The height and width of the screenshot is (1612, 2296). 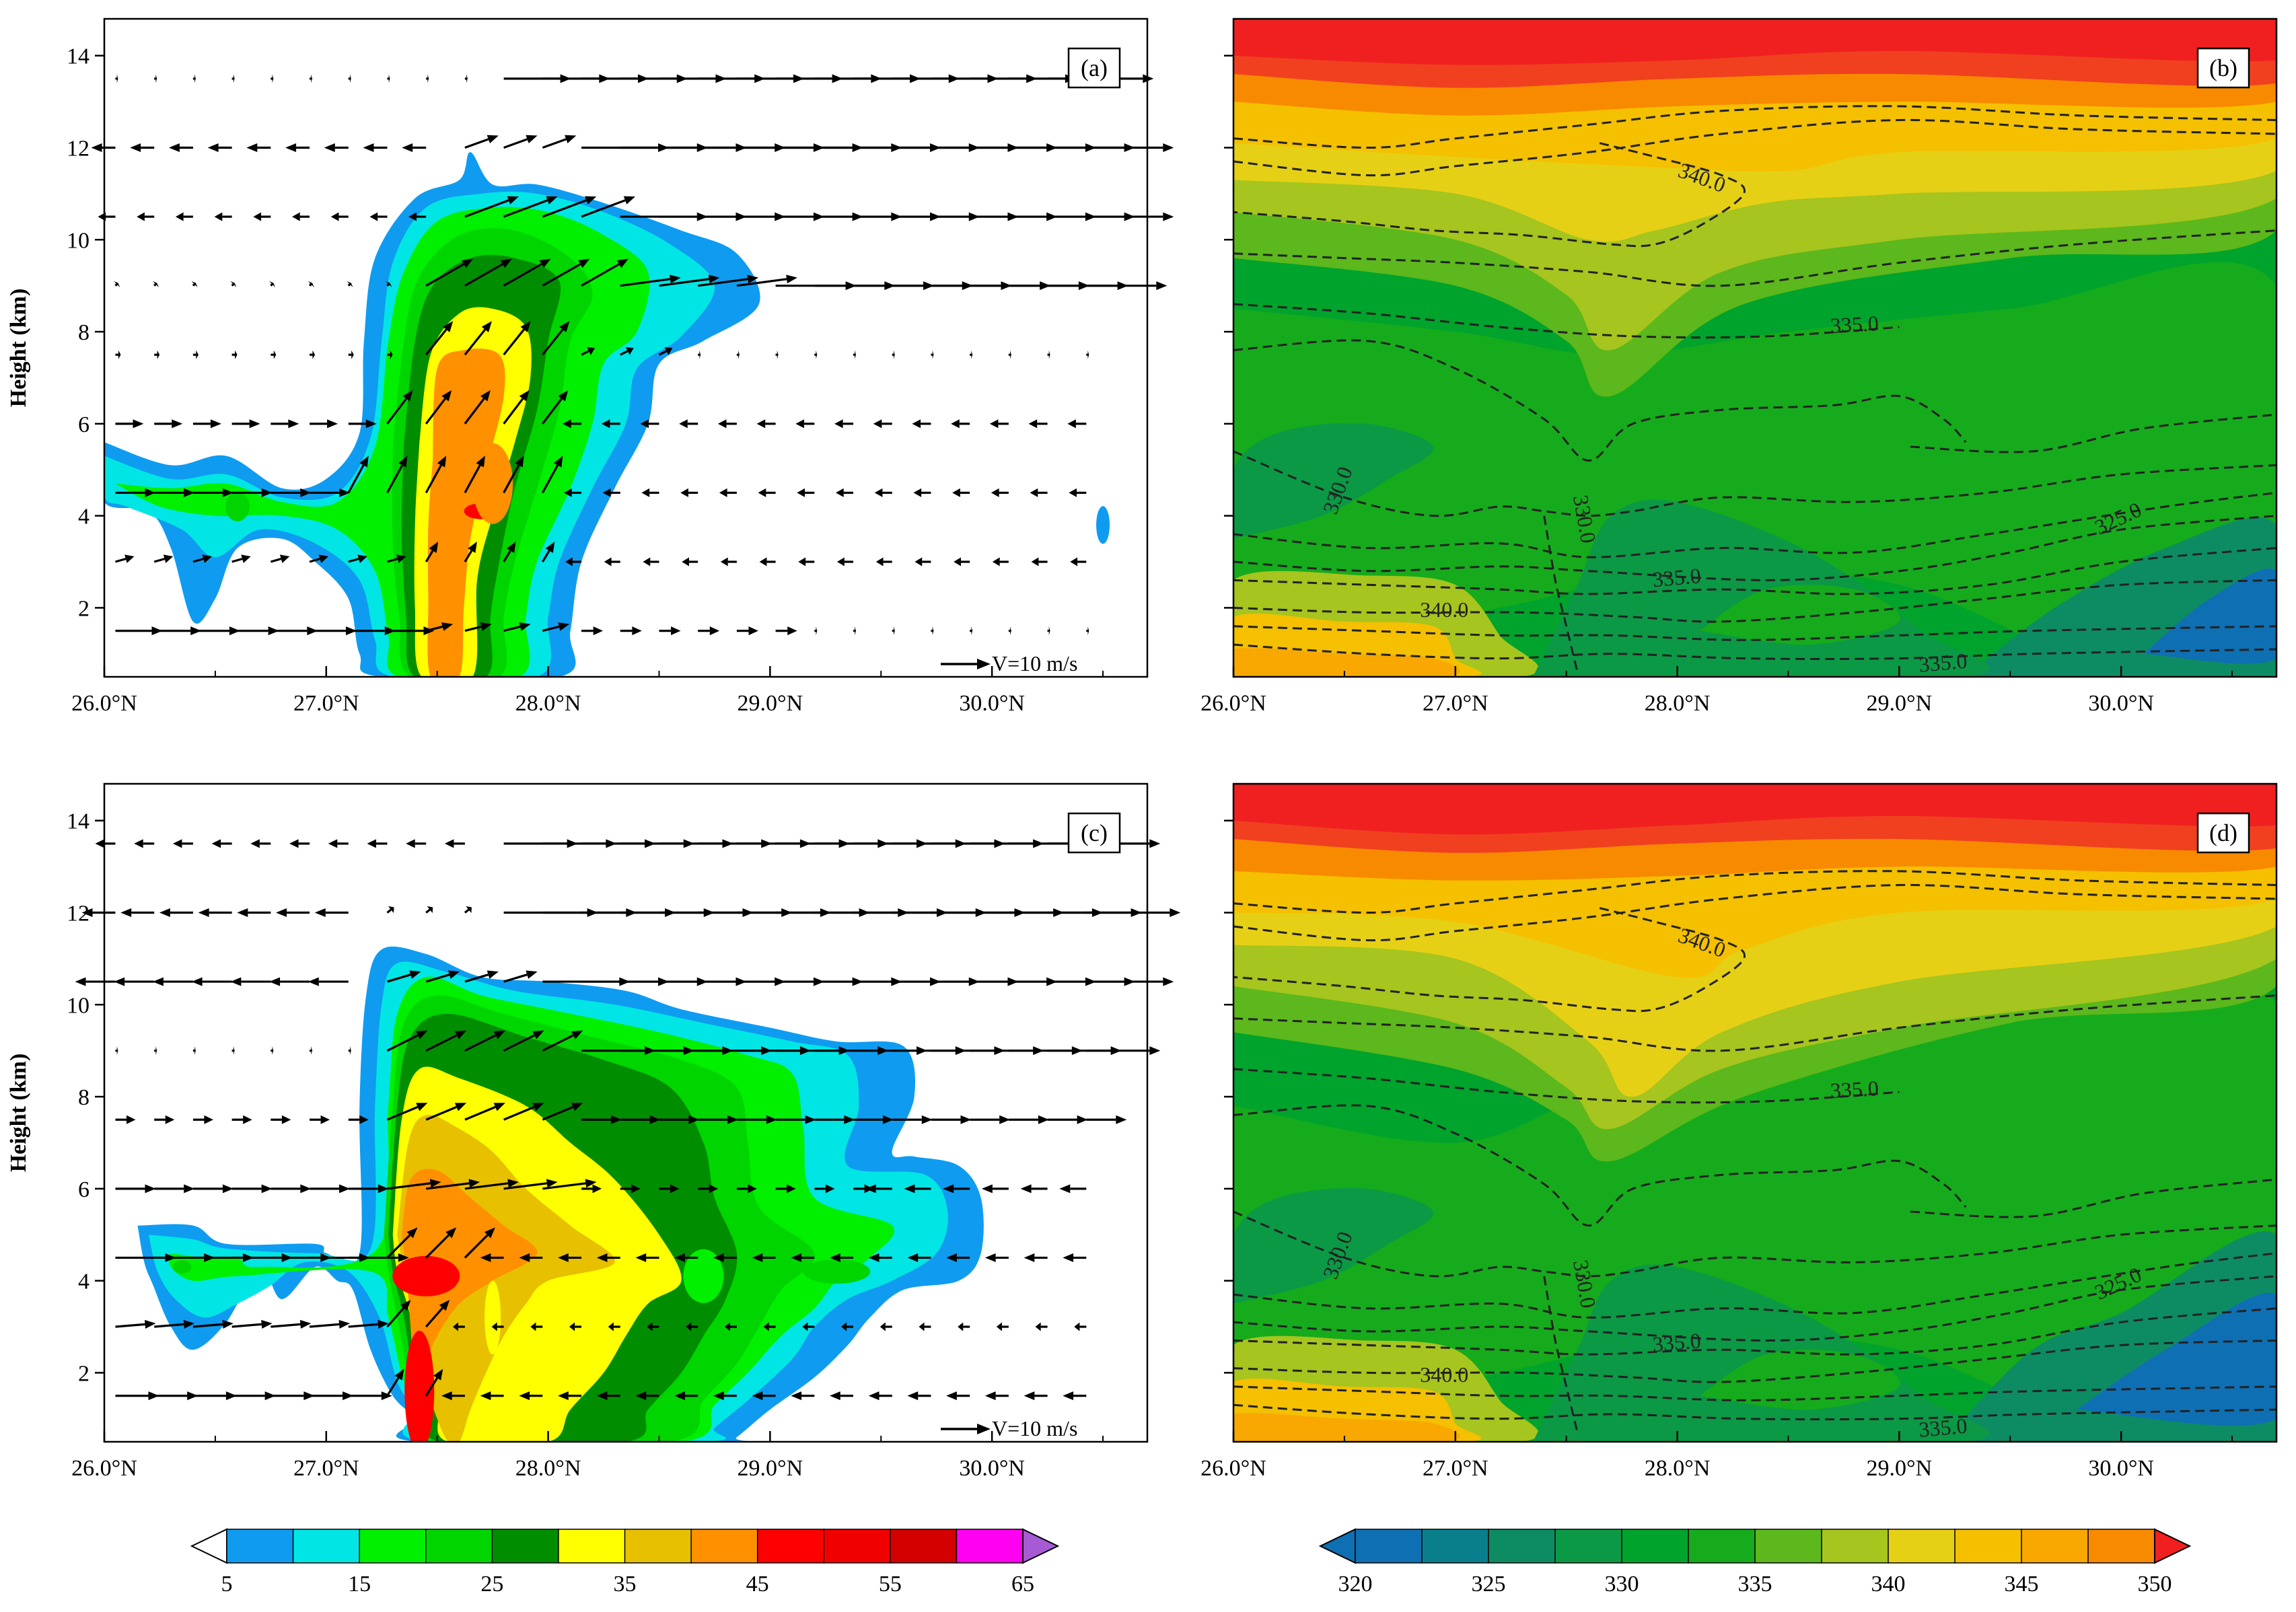 What do you see at coordinates (83, 1189) in the screenshot?
I see `y-tick-label: 6` at bounding box center [83, 1189].